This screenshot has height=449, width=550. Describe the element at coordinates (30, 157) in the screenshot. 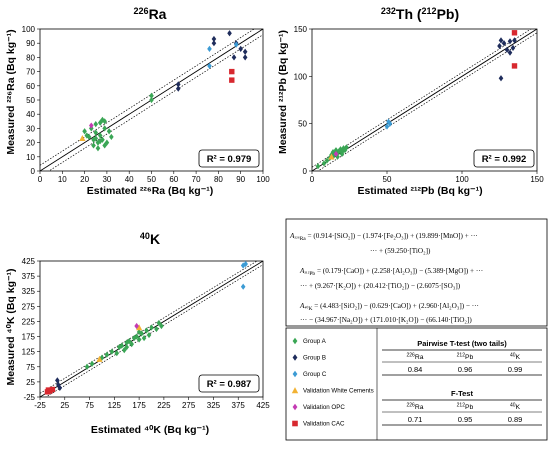

I see `chart-ra-ytick-label: 10` at that location.